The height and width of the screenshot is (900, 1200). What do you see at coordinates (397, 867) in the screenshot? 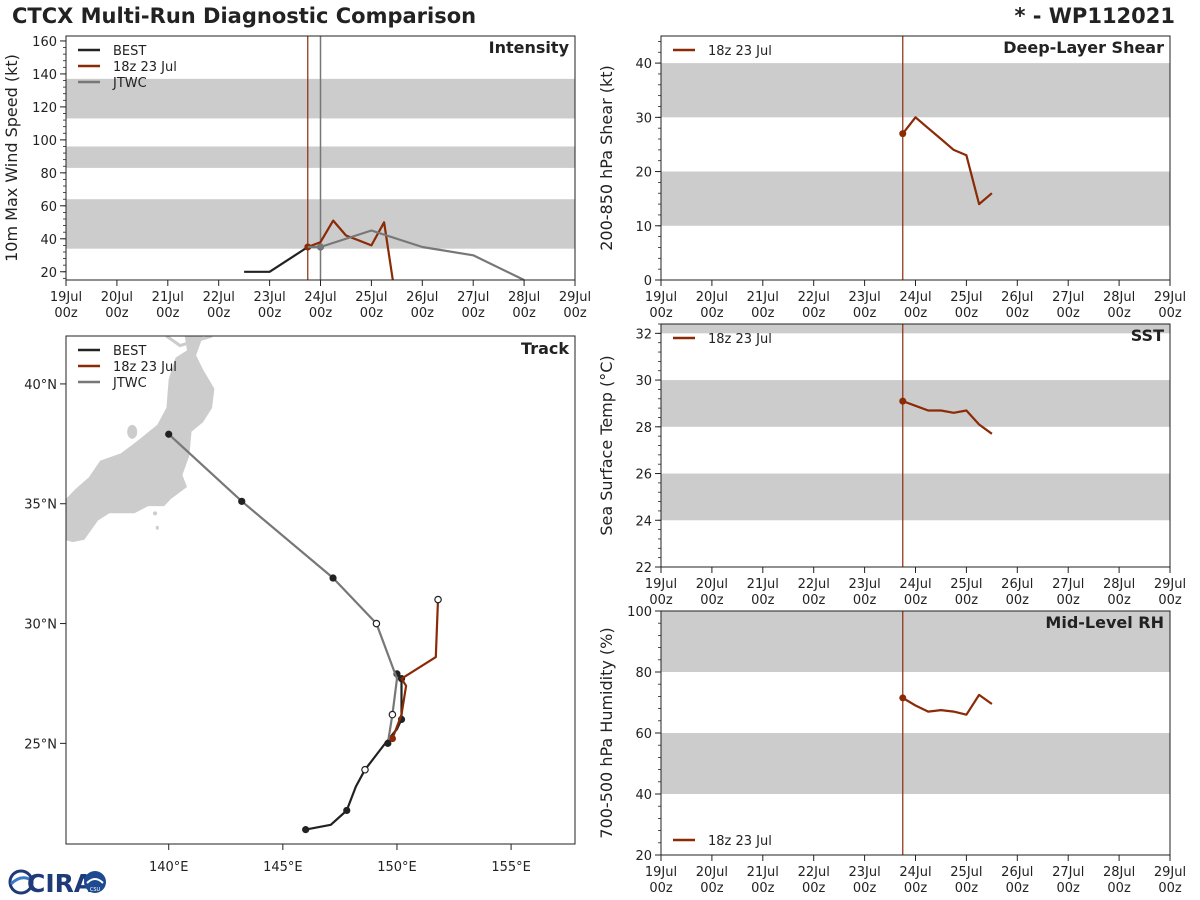
I see `track-x-tick-label: 150°E` at bounding box center [397, 867].